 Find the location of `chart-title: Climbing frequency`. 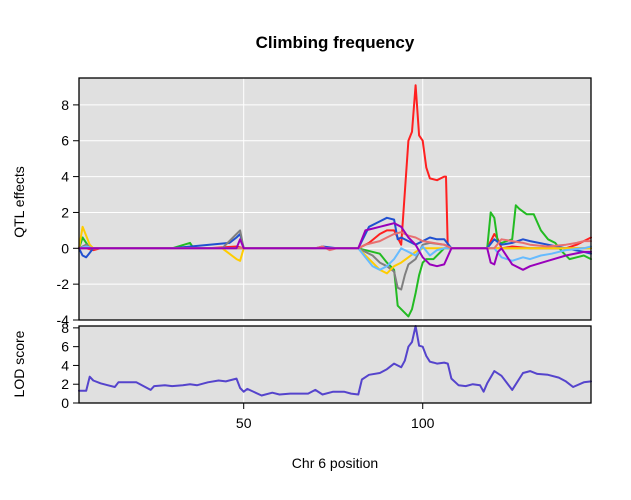

chart-title: Climbing frequency is located at coordinates (335, 42).